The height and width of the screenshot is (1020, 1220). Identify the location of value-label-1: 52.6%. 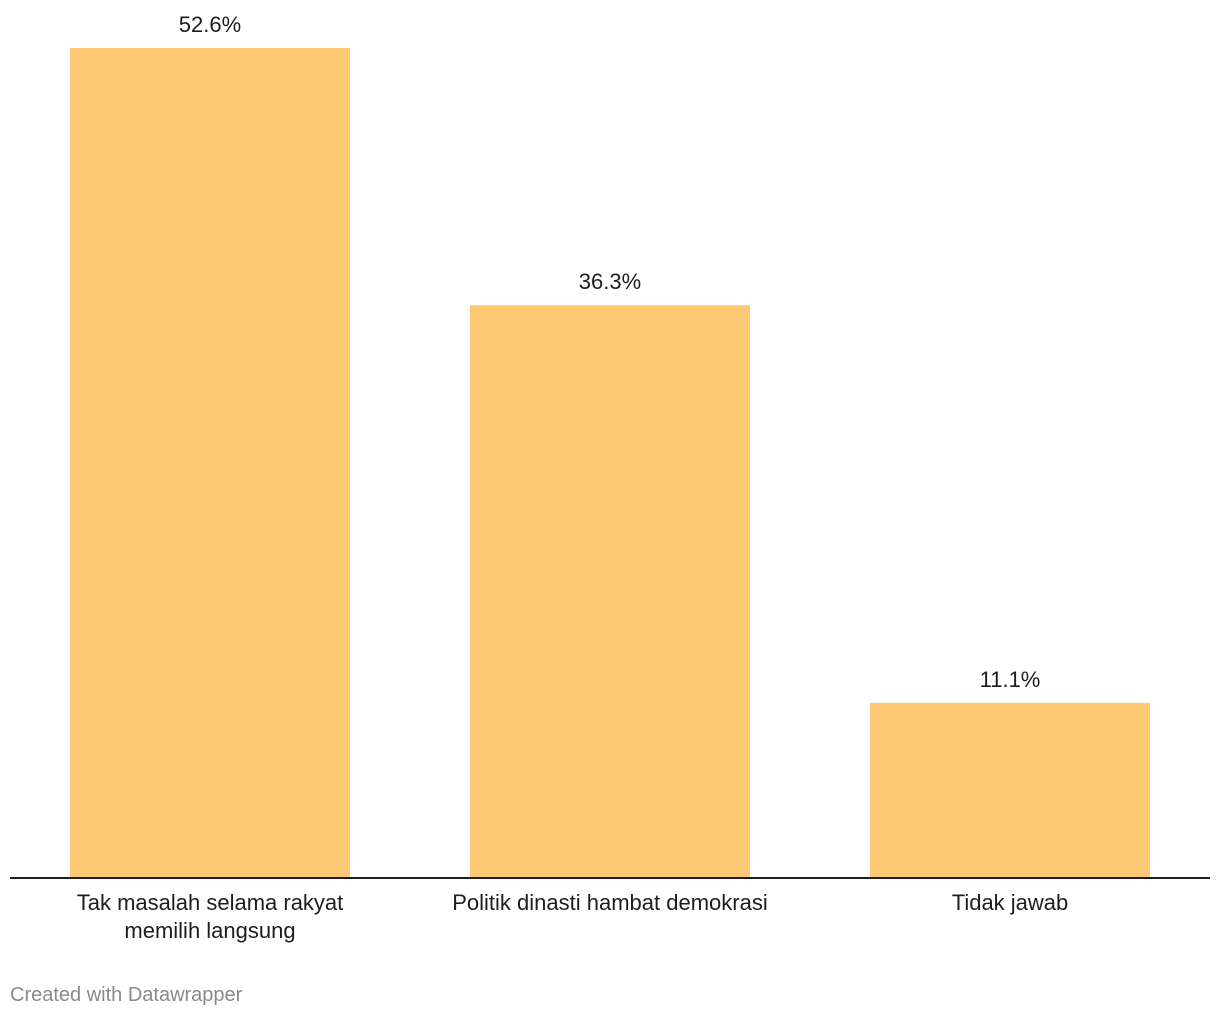
(210, 24).